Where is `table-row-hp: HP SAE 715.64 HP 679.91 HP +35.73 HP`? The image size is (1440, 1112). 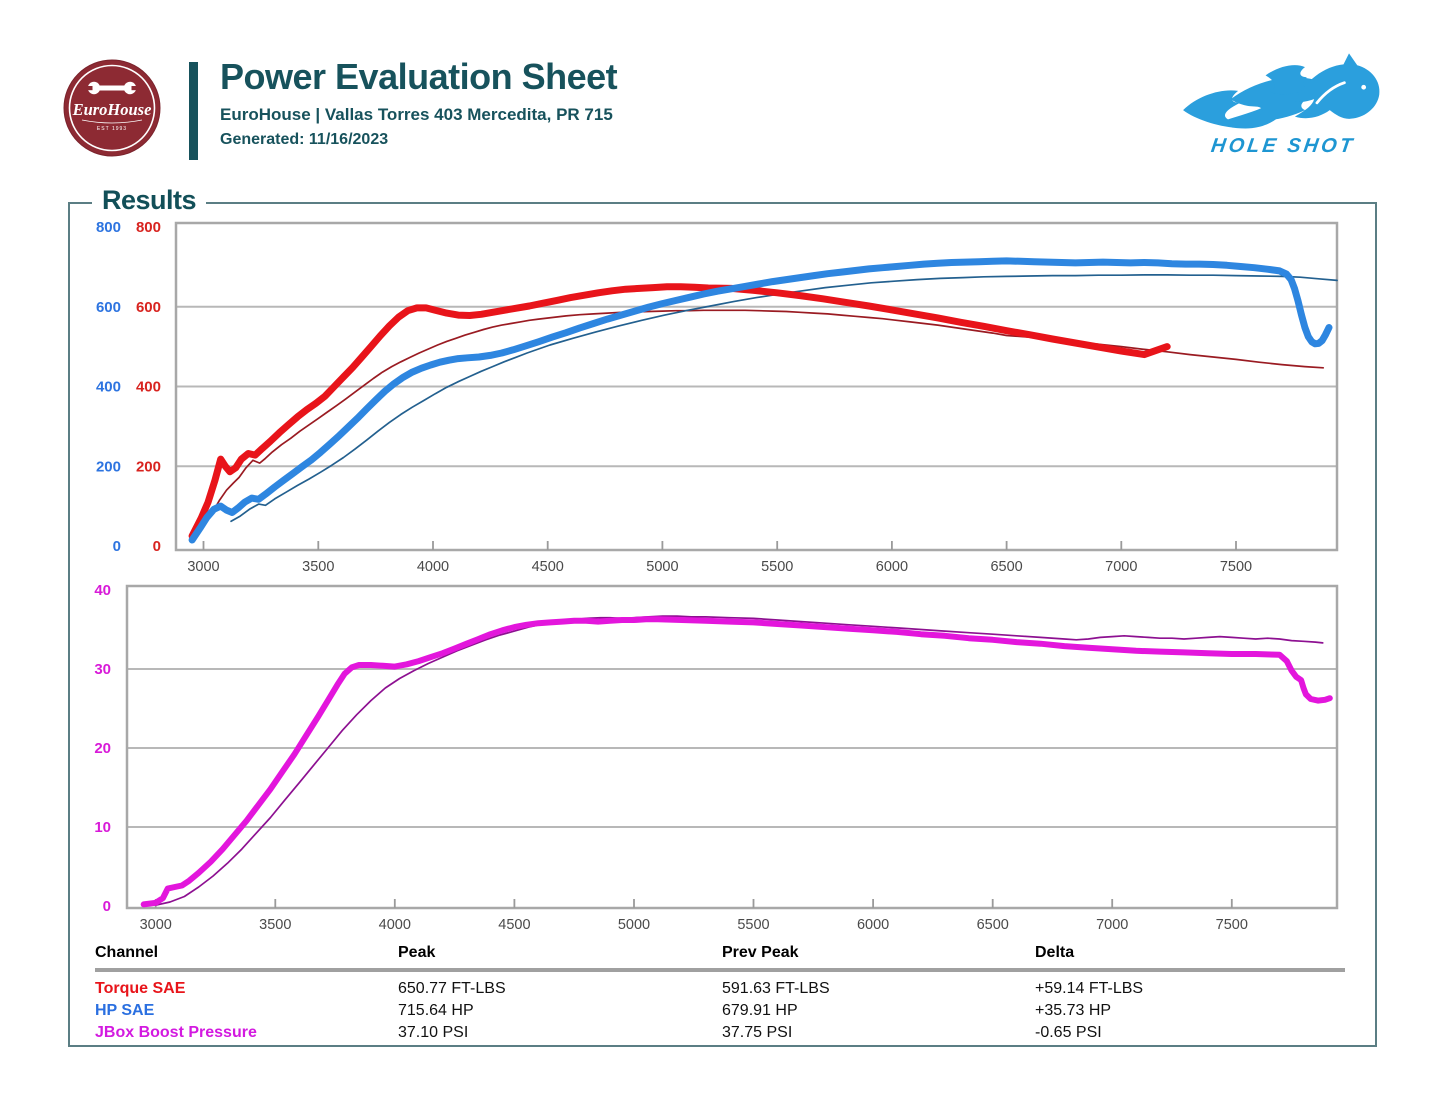
table-row-hp: HP SAE 715.64 HP 679.91 HP +35.73 HP is located at coordinates (720, 1011).